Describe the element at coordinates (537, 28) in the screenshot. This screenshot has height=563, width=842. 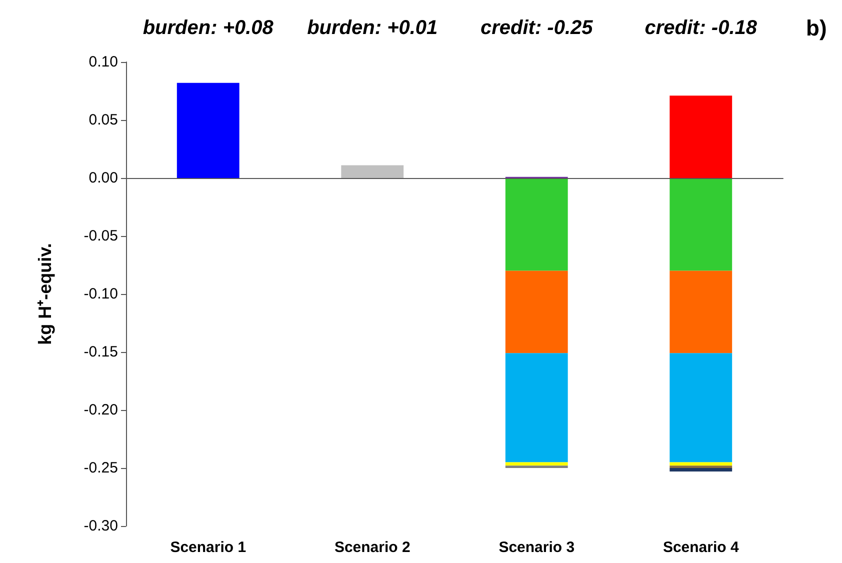
I see `text: credit: -0.25` at that location.